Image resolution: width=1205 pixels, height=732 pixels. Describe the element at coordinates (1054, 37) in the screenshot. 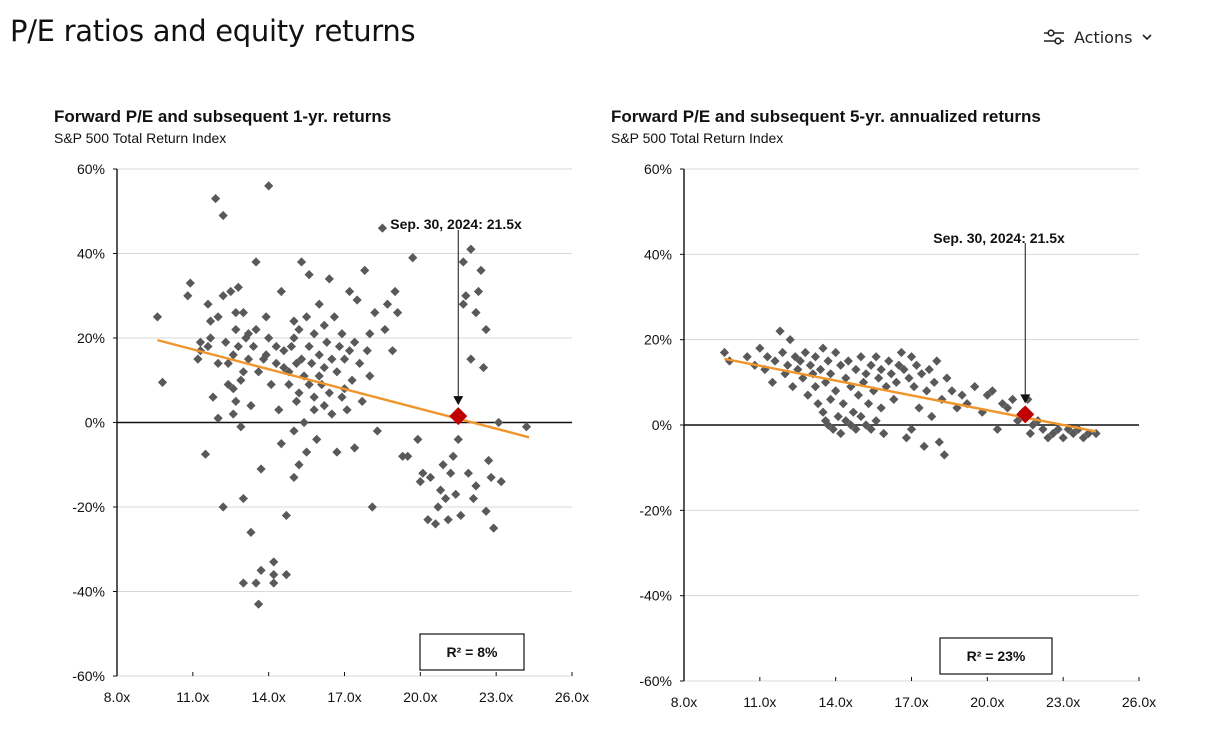

I see `sliders-icon` at that location.